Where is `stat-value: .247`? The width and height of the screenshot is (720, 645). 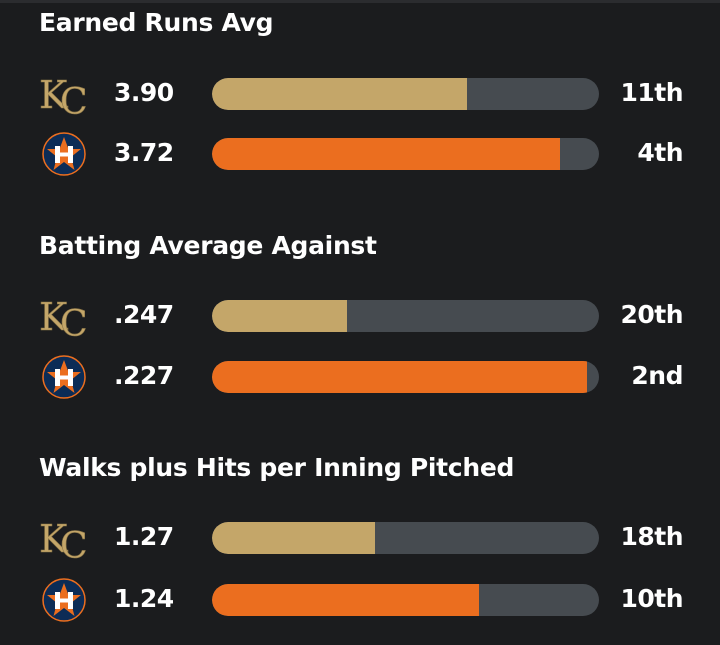 stat-value: .247 is located at coordinates (144, 314).